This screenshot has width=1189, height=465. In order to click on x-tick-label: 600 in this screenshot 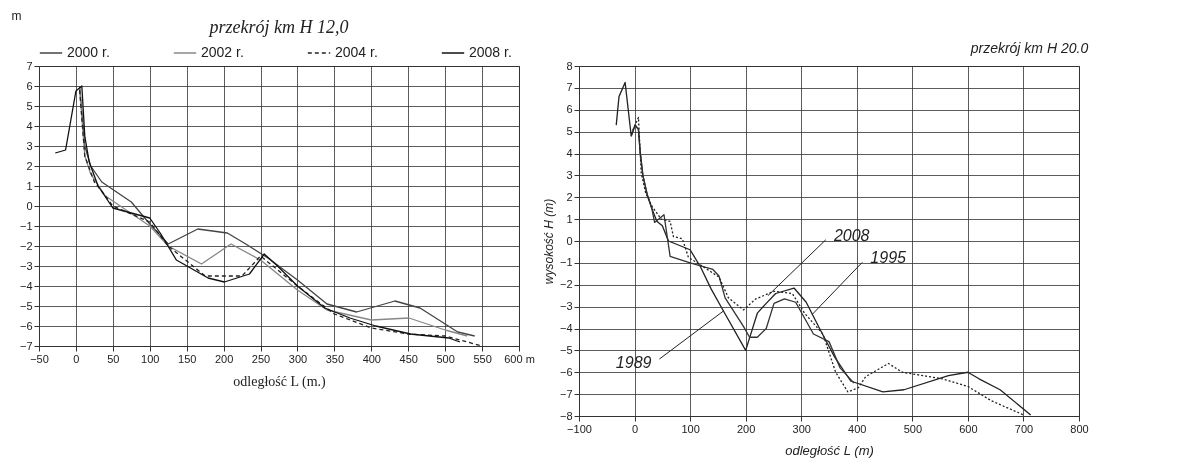, I will do `click(968, 428)`.